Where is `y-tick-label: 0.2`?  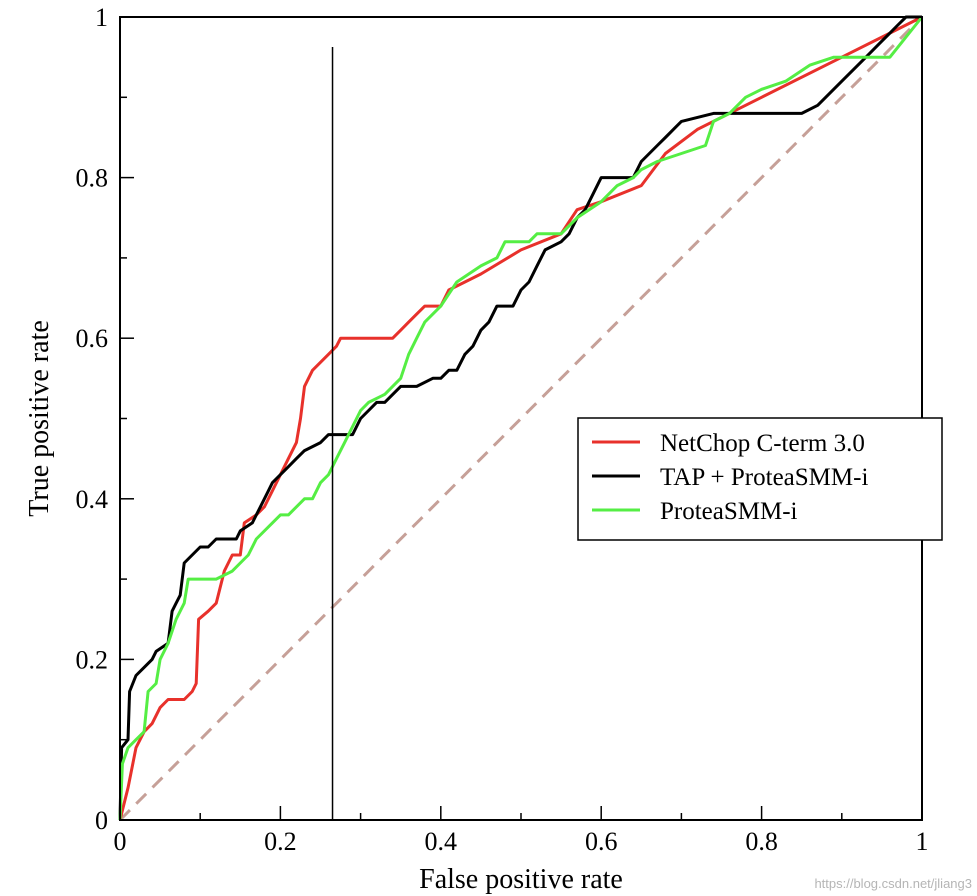 y-tick-label: 0.2 is located at coordinates (92, 659).